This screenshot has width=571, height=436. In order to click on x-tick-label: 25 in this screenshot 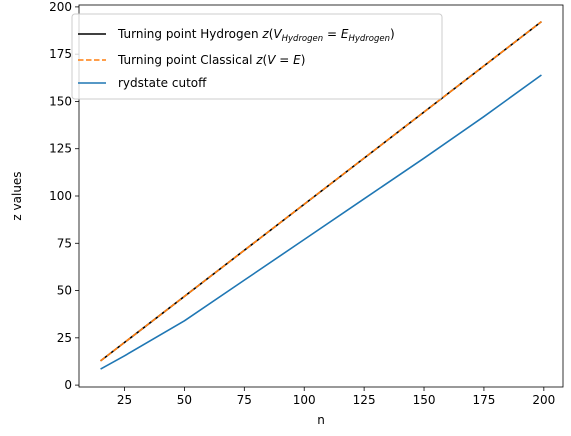, I will do `click(124, 400)`.